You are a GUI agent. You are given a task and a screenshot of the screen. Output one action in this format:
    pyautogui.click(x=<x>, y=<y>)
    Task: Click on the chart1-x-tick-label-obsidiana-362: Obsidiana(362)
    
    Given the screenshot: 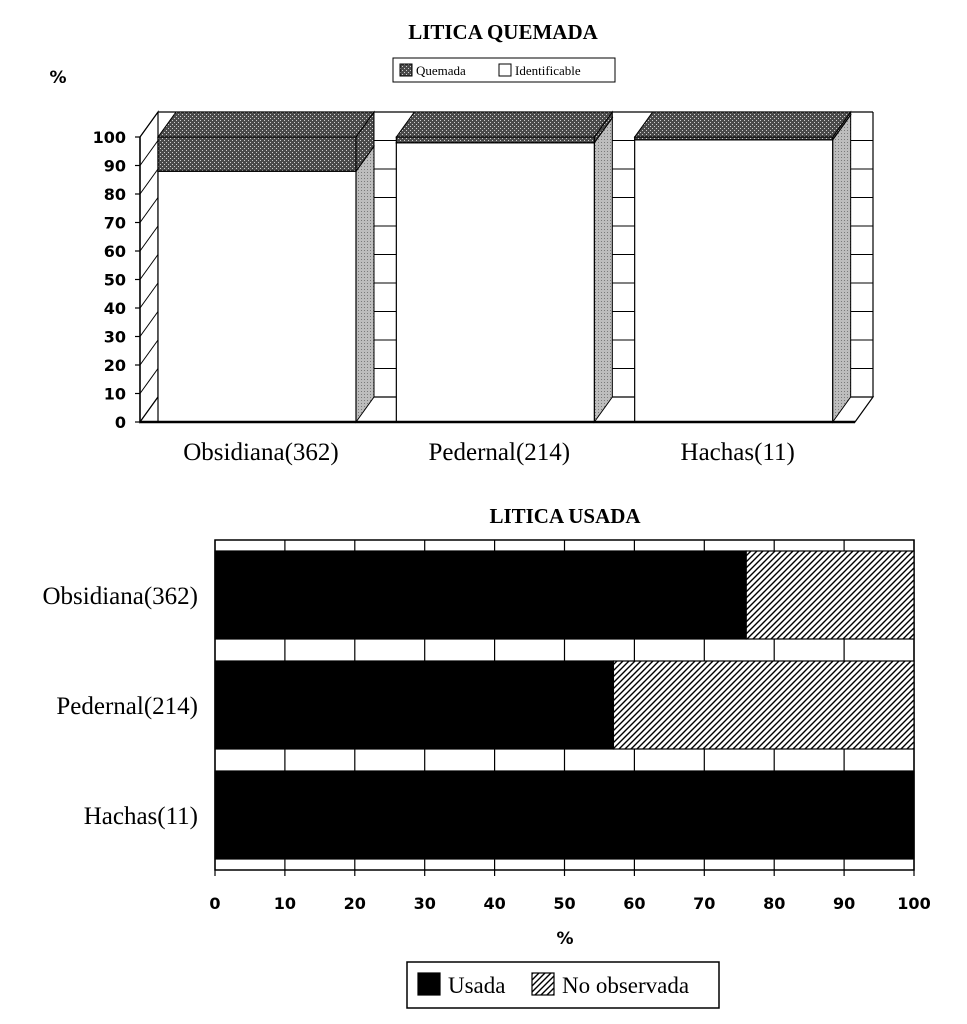 What is the action you would take?
    pyautogui.click(x=261, y=452)
    